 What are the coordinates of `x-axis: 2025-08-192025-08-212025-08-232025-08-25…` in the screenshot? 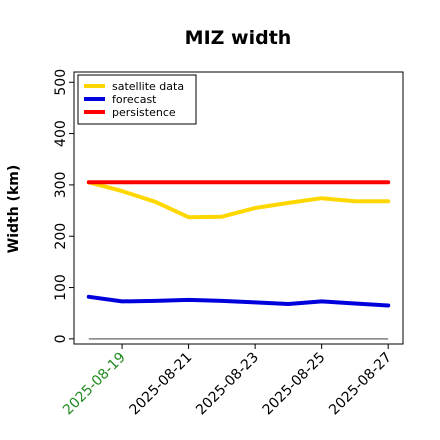 It's located at (227, 381).